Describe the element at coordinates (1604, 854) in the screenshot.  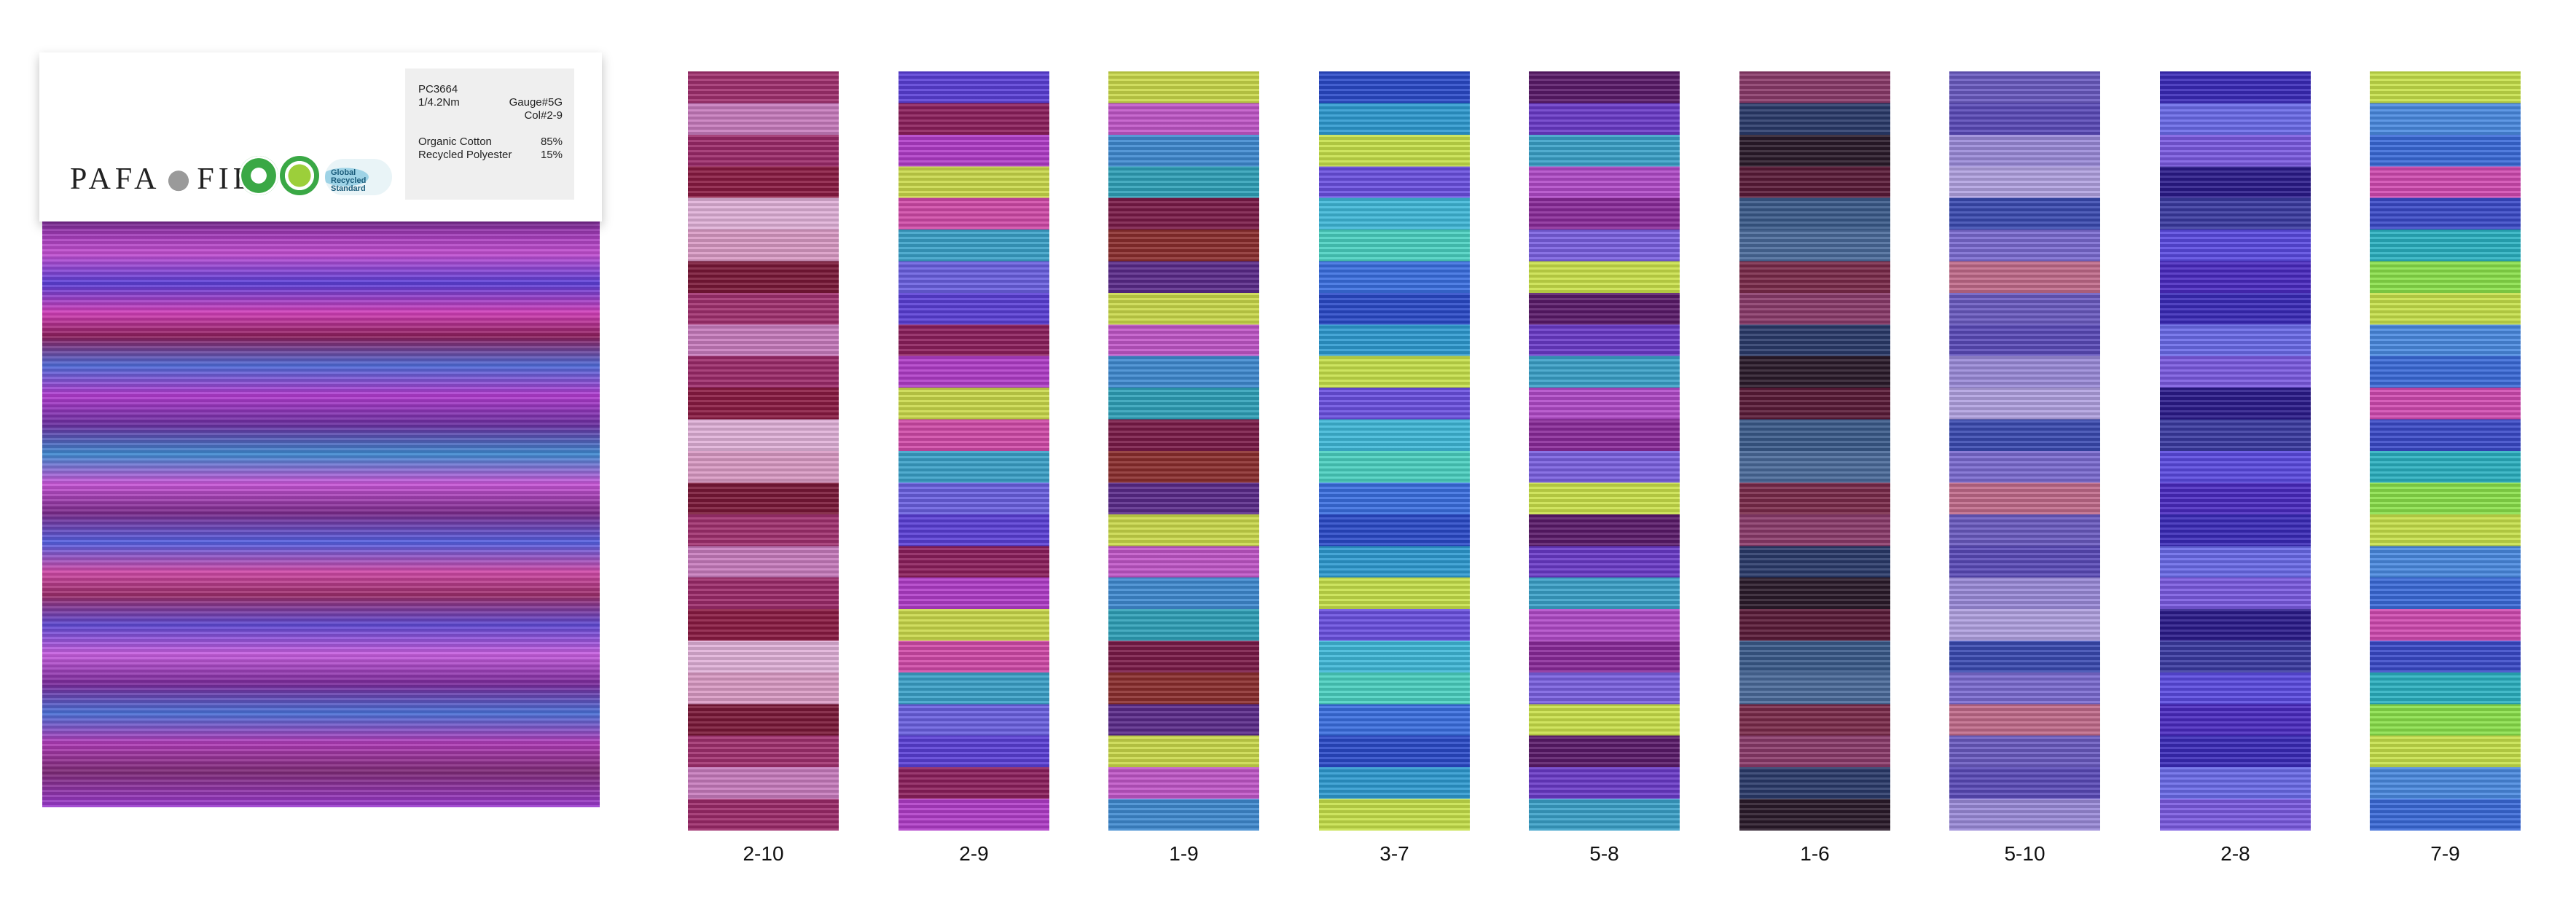
I see `colorway-code-label: 5-8` at that location.